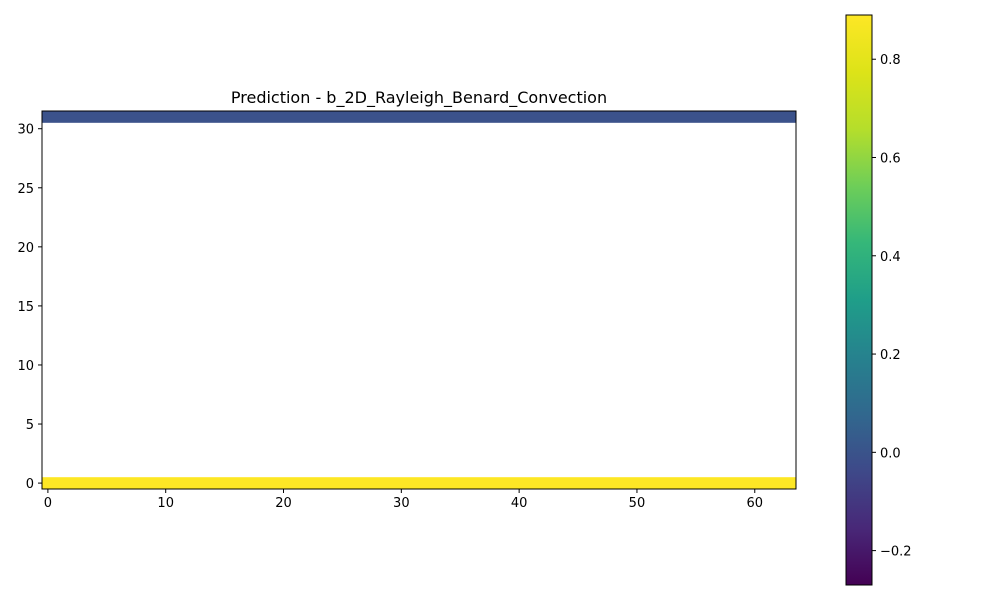  Describe the element at coordinates (25, 366) in the screenshot. I see `y-tick-label: 10` at that location.